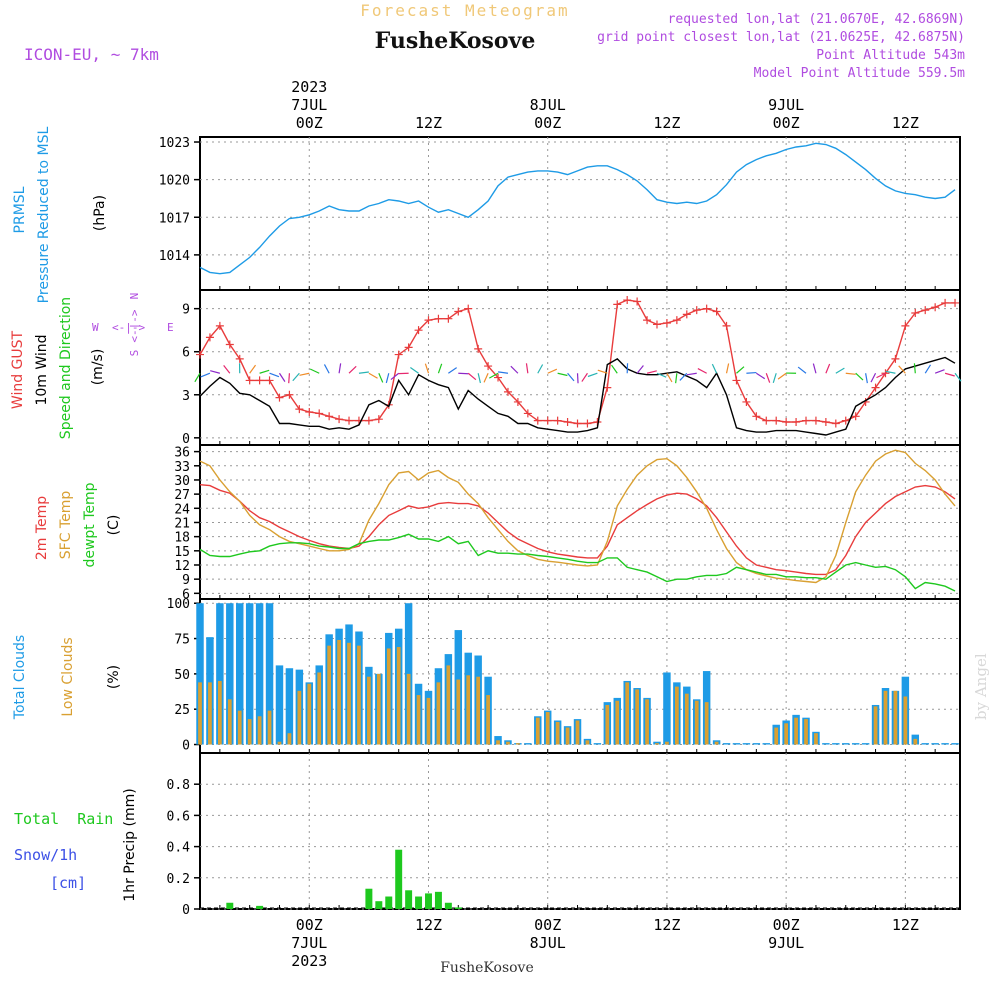 The image size is (1000, 1000). I want to click on top-date-label: 7JUL, so click(309, 105).